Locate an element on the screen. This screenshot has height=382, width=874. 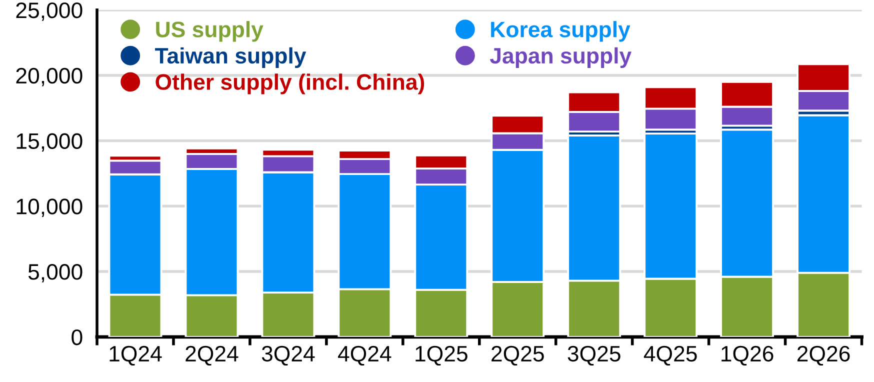
x-tick-label: 4Q25 is located at coordinates (670, 356).